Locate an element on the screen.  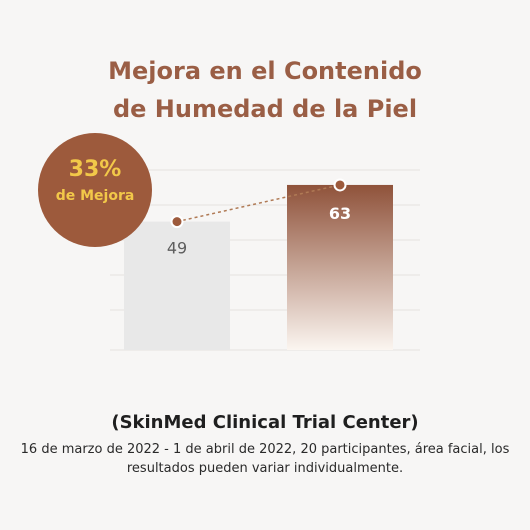
improvement-badge: 33% de Mejora is located at coordinates (95, 190).